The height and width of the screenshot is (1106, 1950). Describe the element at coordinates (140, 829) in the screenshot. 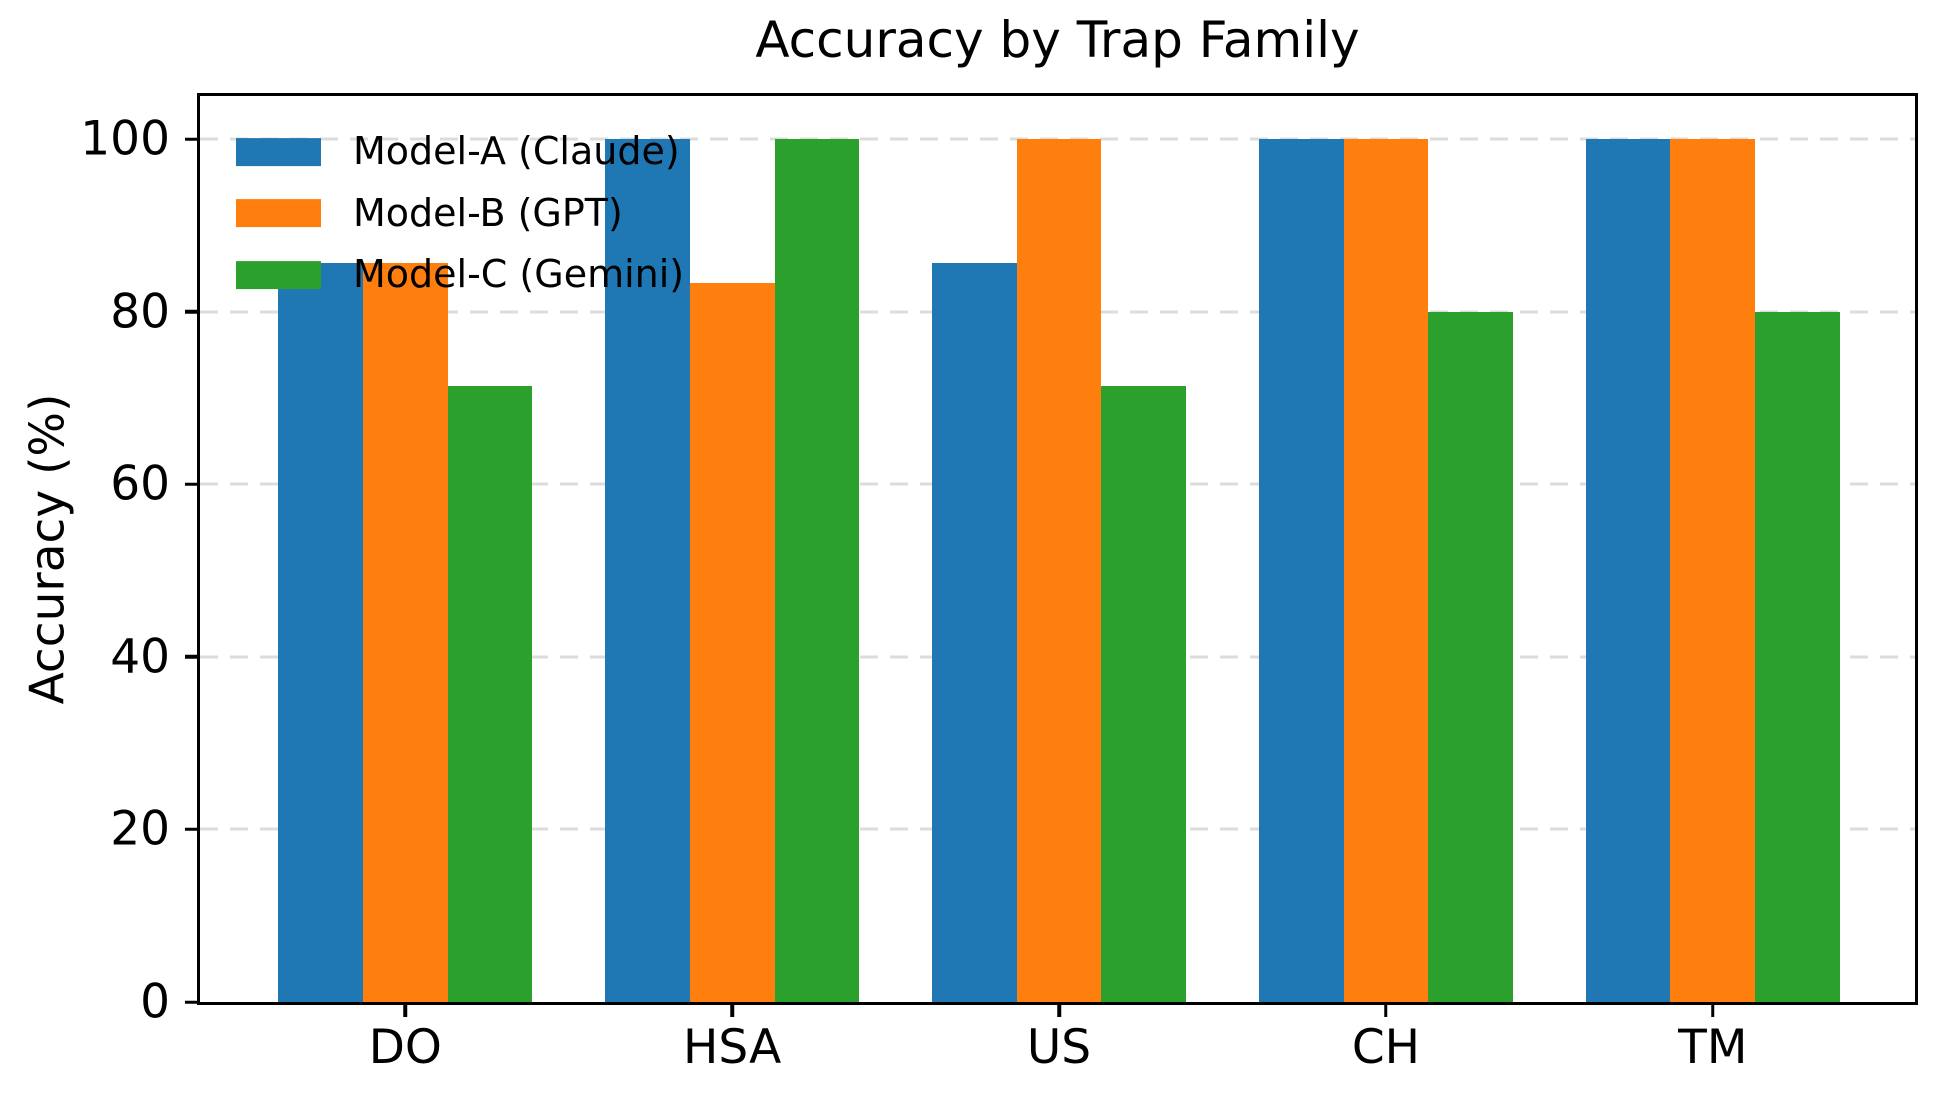

I see `y-tick-label: 20` at that location.